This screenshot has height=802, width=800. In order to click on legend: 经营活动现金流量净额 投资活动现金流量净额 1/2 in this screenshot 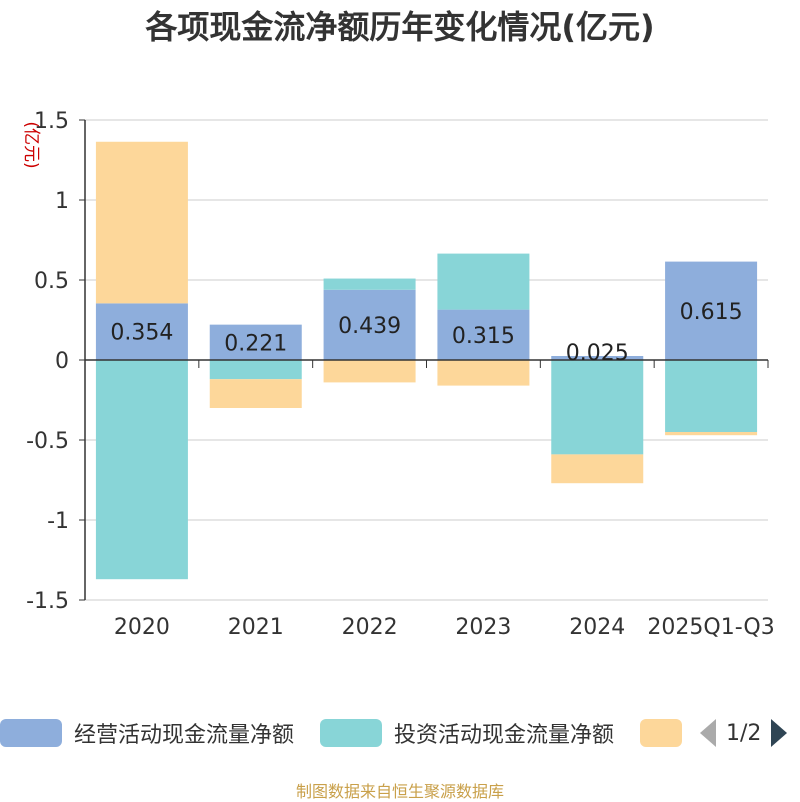, I will do `click(400, 734)`.